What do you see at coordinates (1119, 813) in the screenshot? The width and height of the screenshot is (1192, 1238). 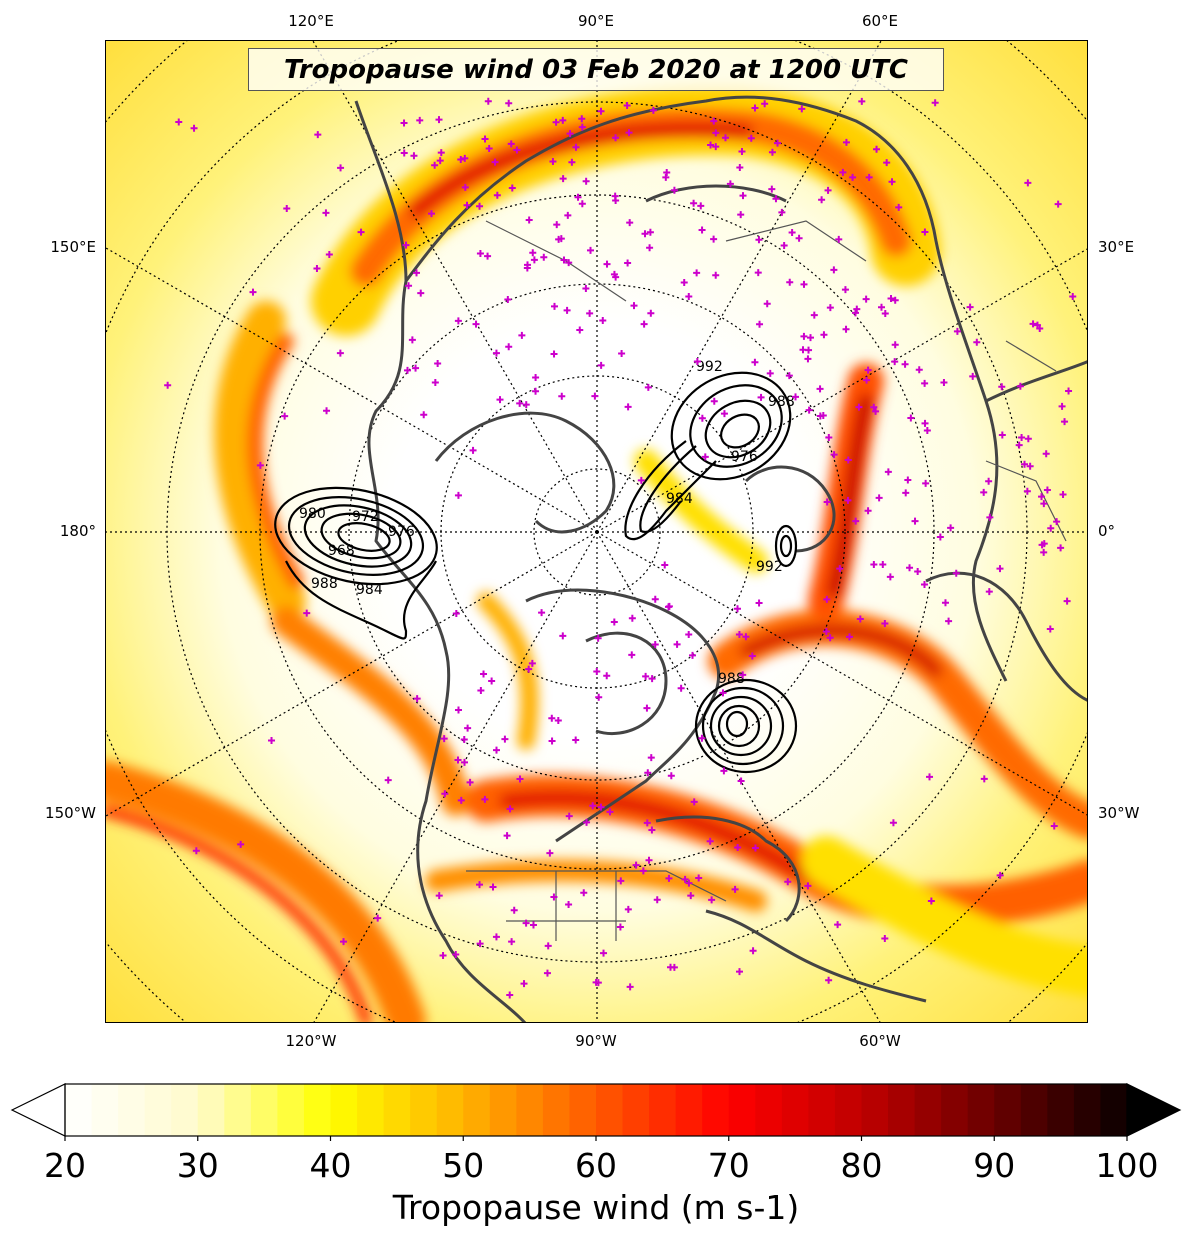 I see `lon-label-right-30w: 30°W` at bounding box center [1119, 813].